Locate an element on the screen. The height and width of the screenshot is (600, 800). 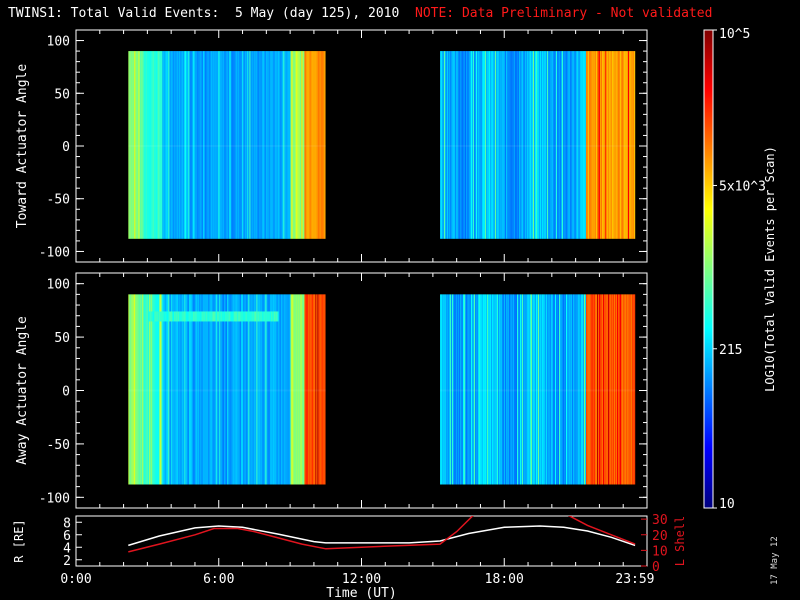
x-tick-label: 6:00 is located at coordinates (218, 579).